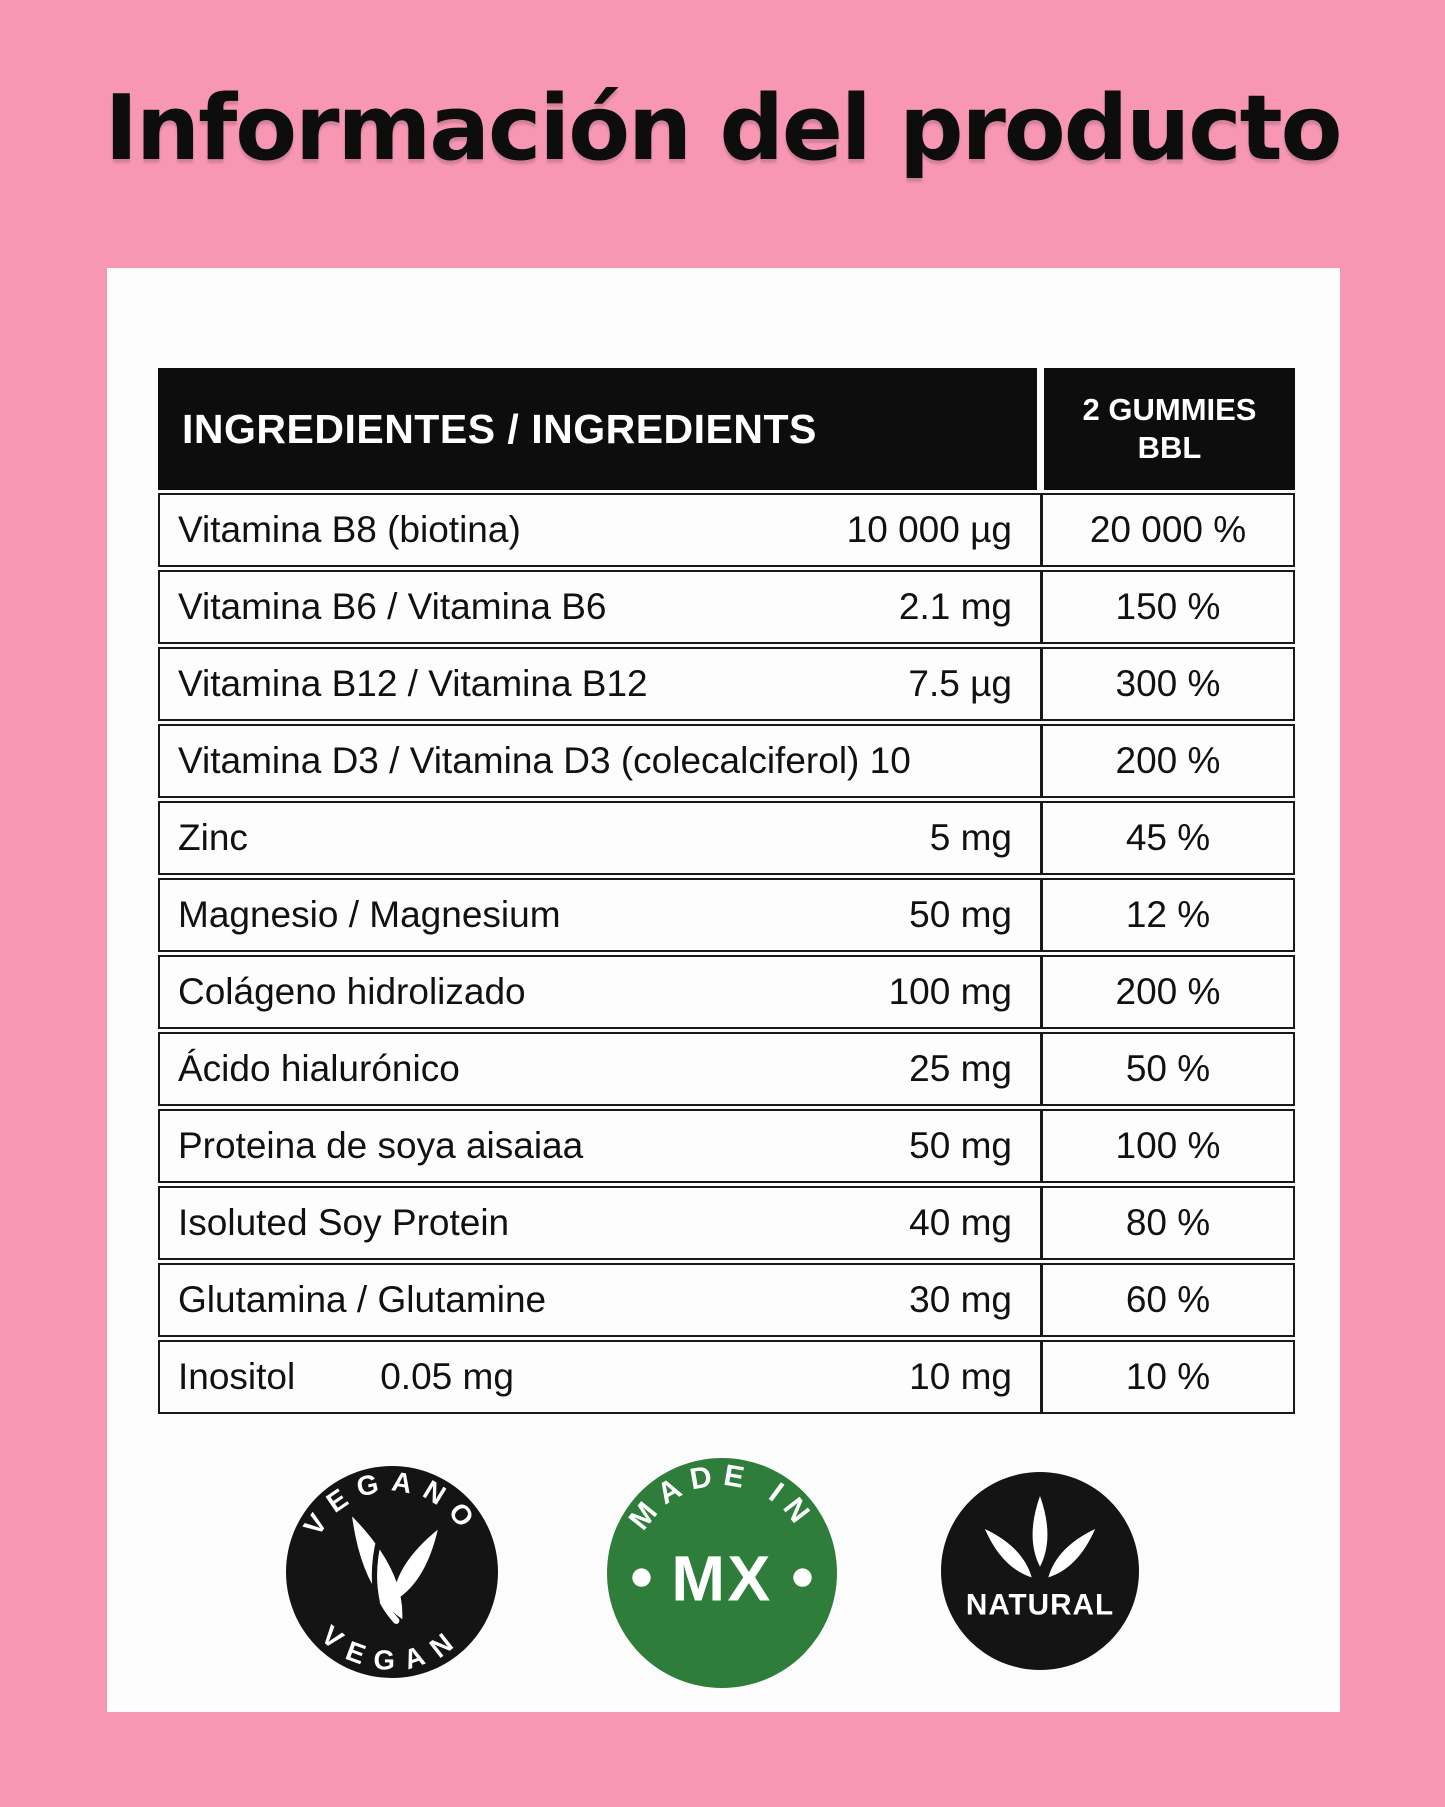  Describe the element at coordinates (395, 1570) in the screenshot. I see `leaf-icon` at that location.